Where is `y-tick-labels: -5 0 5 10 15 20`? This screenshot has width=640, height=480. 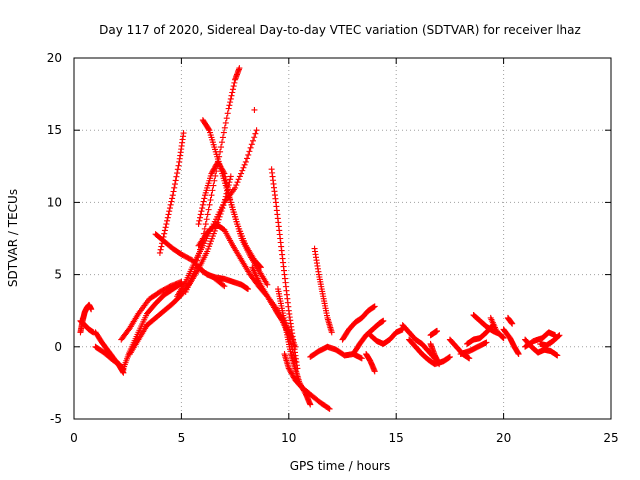 y-tick-labels: -5 0 5 10 15 20 is located at coordinates (54, 238).